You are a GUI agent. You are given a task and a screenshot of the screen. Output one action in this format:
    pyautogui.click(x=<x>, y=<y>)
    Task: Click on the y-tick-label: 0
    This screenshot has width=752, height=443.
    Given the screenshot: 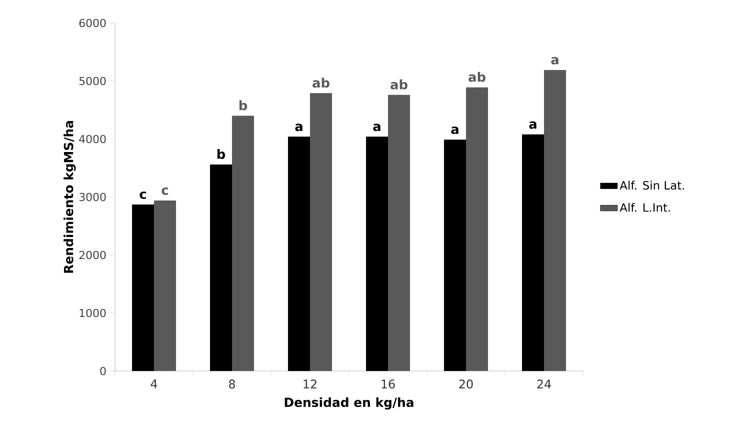 What is the action you would take?
    pyautogui.click(x=103, y=371)
    